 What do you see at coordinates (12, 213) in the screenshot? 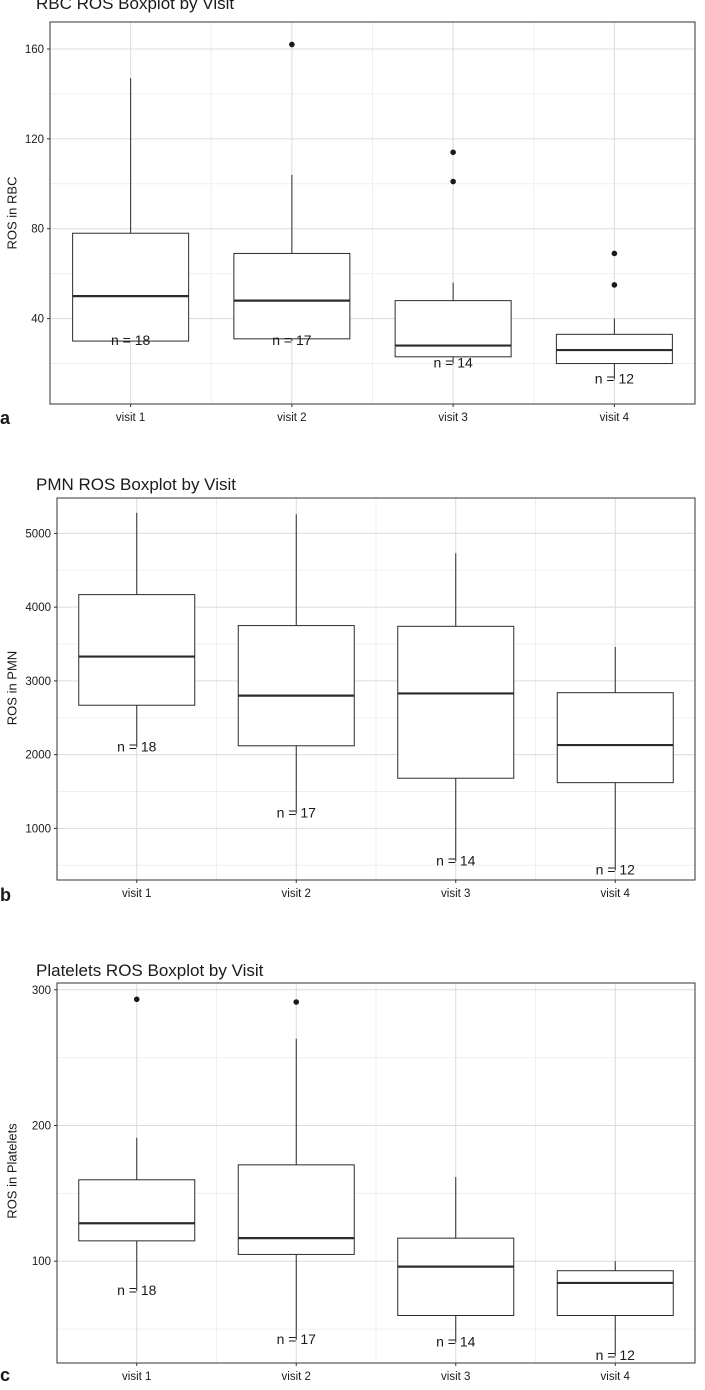
I see `y-axis-label: ROS in RBC` at bounding box center [12, 213].